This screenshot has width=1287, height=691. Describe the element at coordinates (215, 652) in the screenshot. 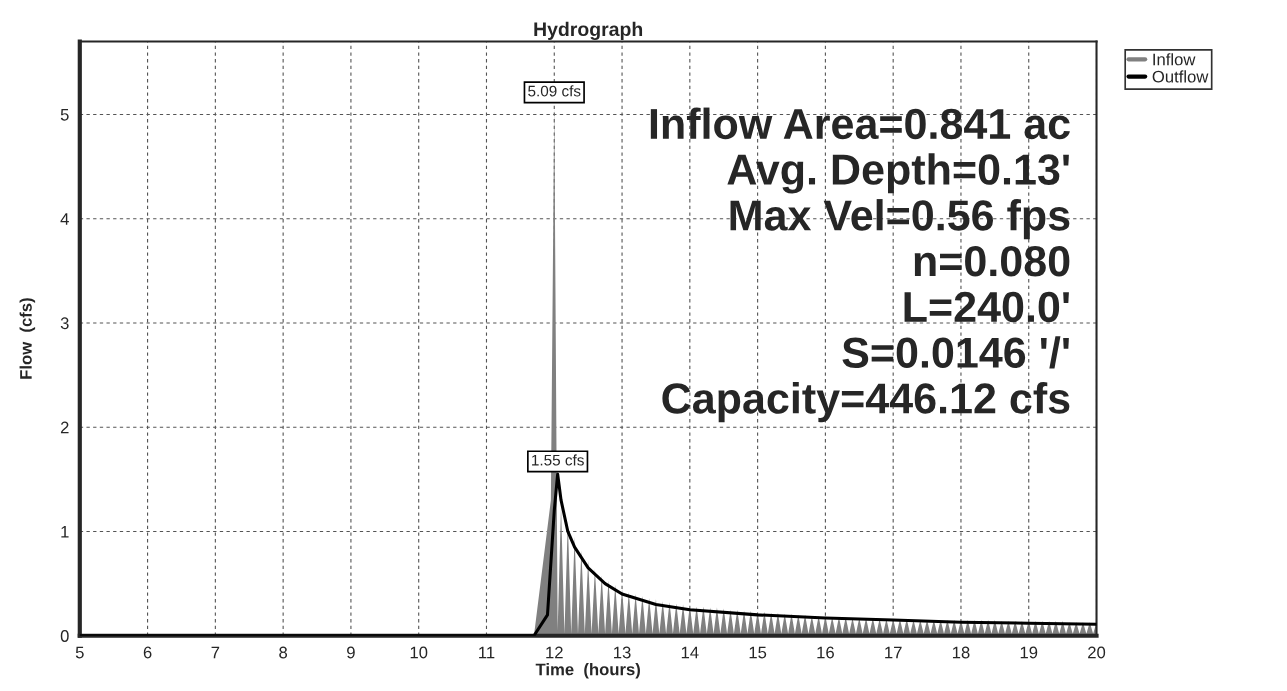

I see `x-tick-label: 7` at that location.